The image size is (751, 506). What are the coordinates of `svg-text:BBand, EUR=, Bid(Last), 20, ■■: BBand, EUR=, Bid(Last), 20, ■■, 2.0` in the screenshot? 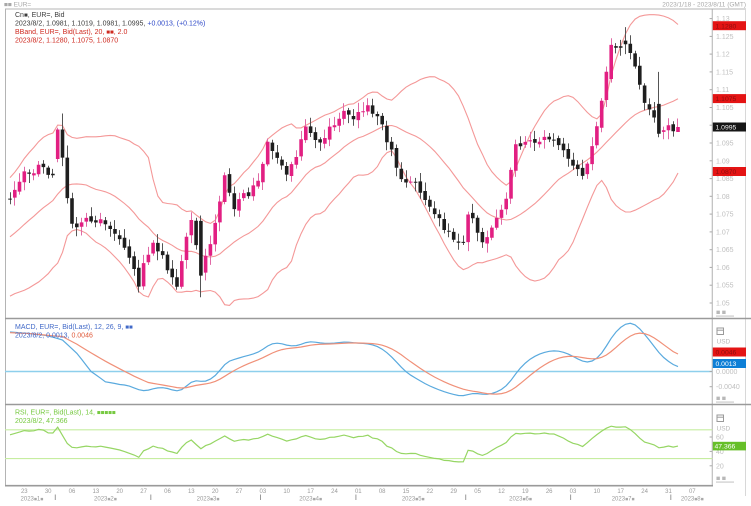 It's located at (71, 32).